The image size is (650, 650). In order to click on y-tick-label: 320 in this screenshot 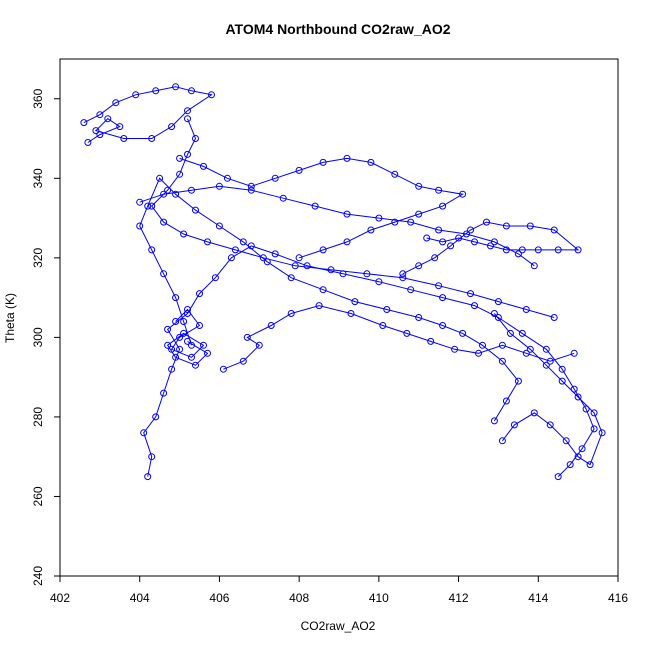, I will do `click(38, 258)`.